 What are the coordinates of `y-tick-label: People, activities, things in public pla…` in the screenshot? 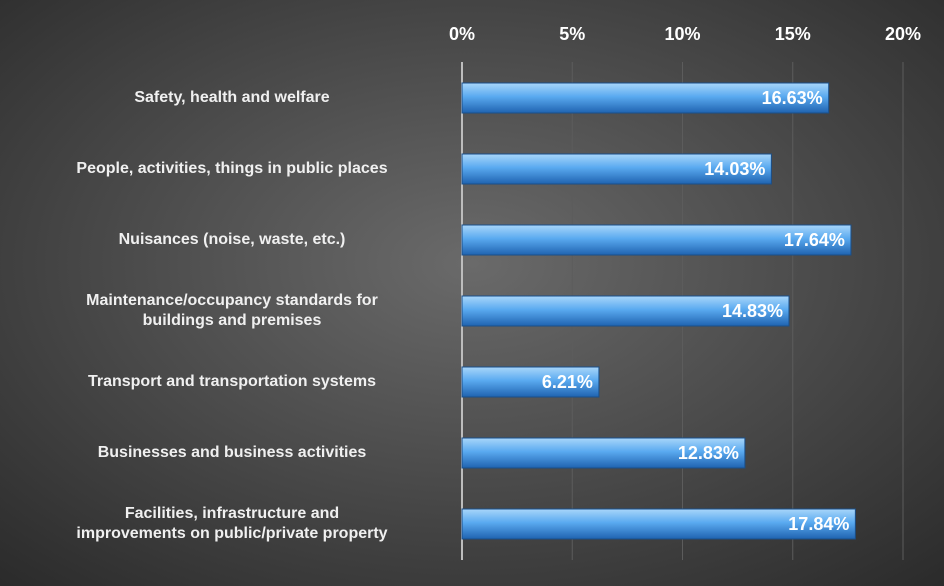 It's located at (231, 168).